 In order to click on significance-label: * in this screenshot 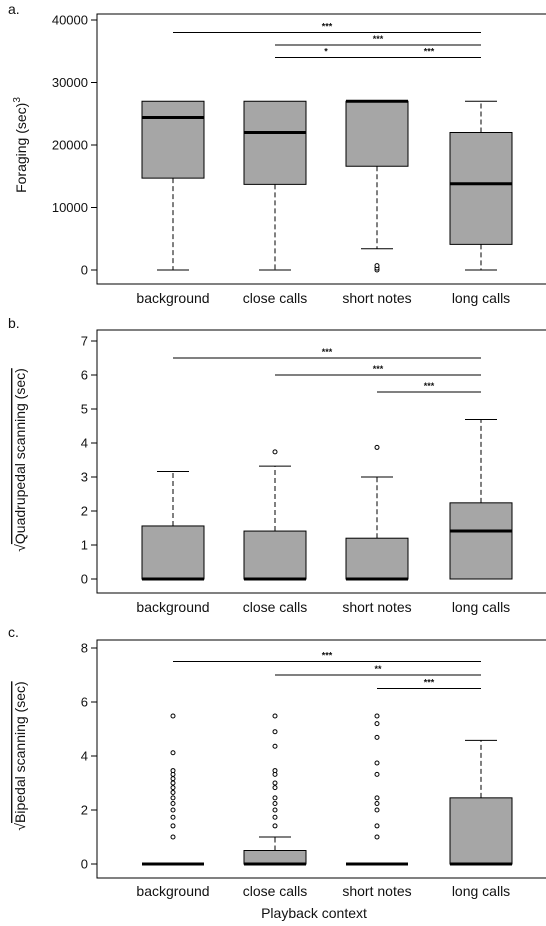, I will do `click(326, 52)`.